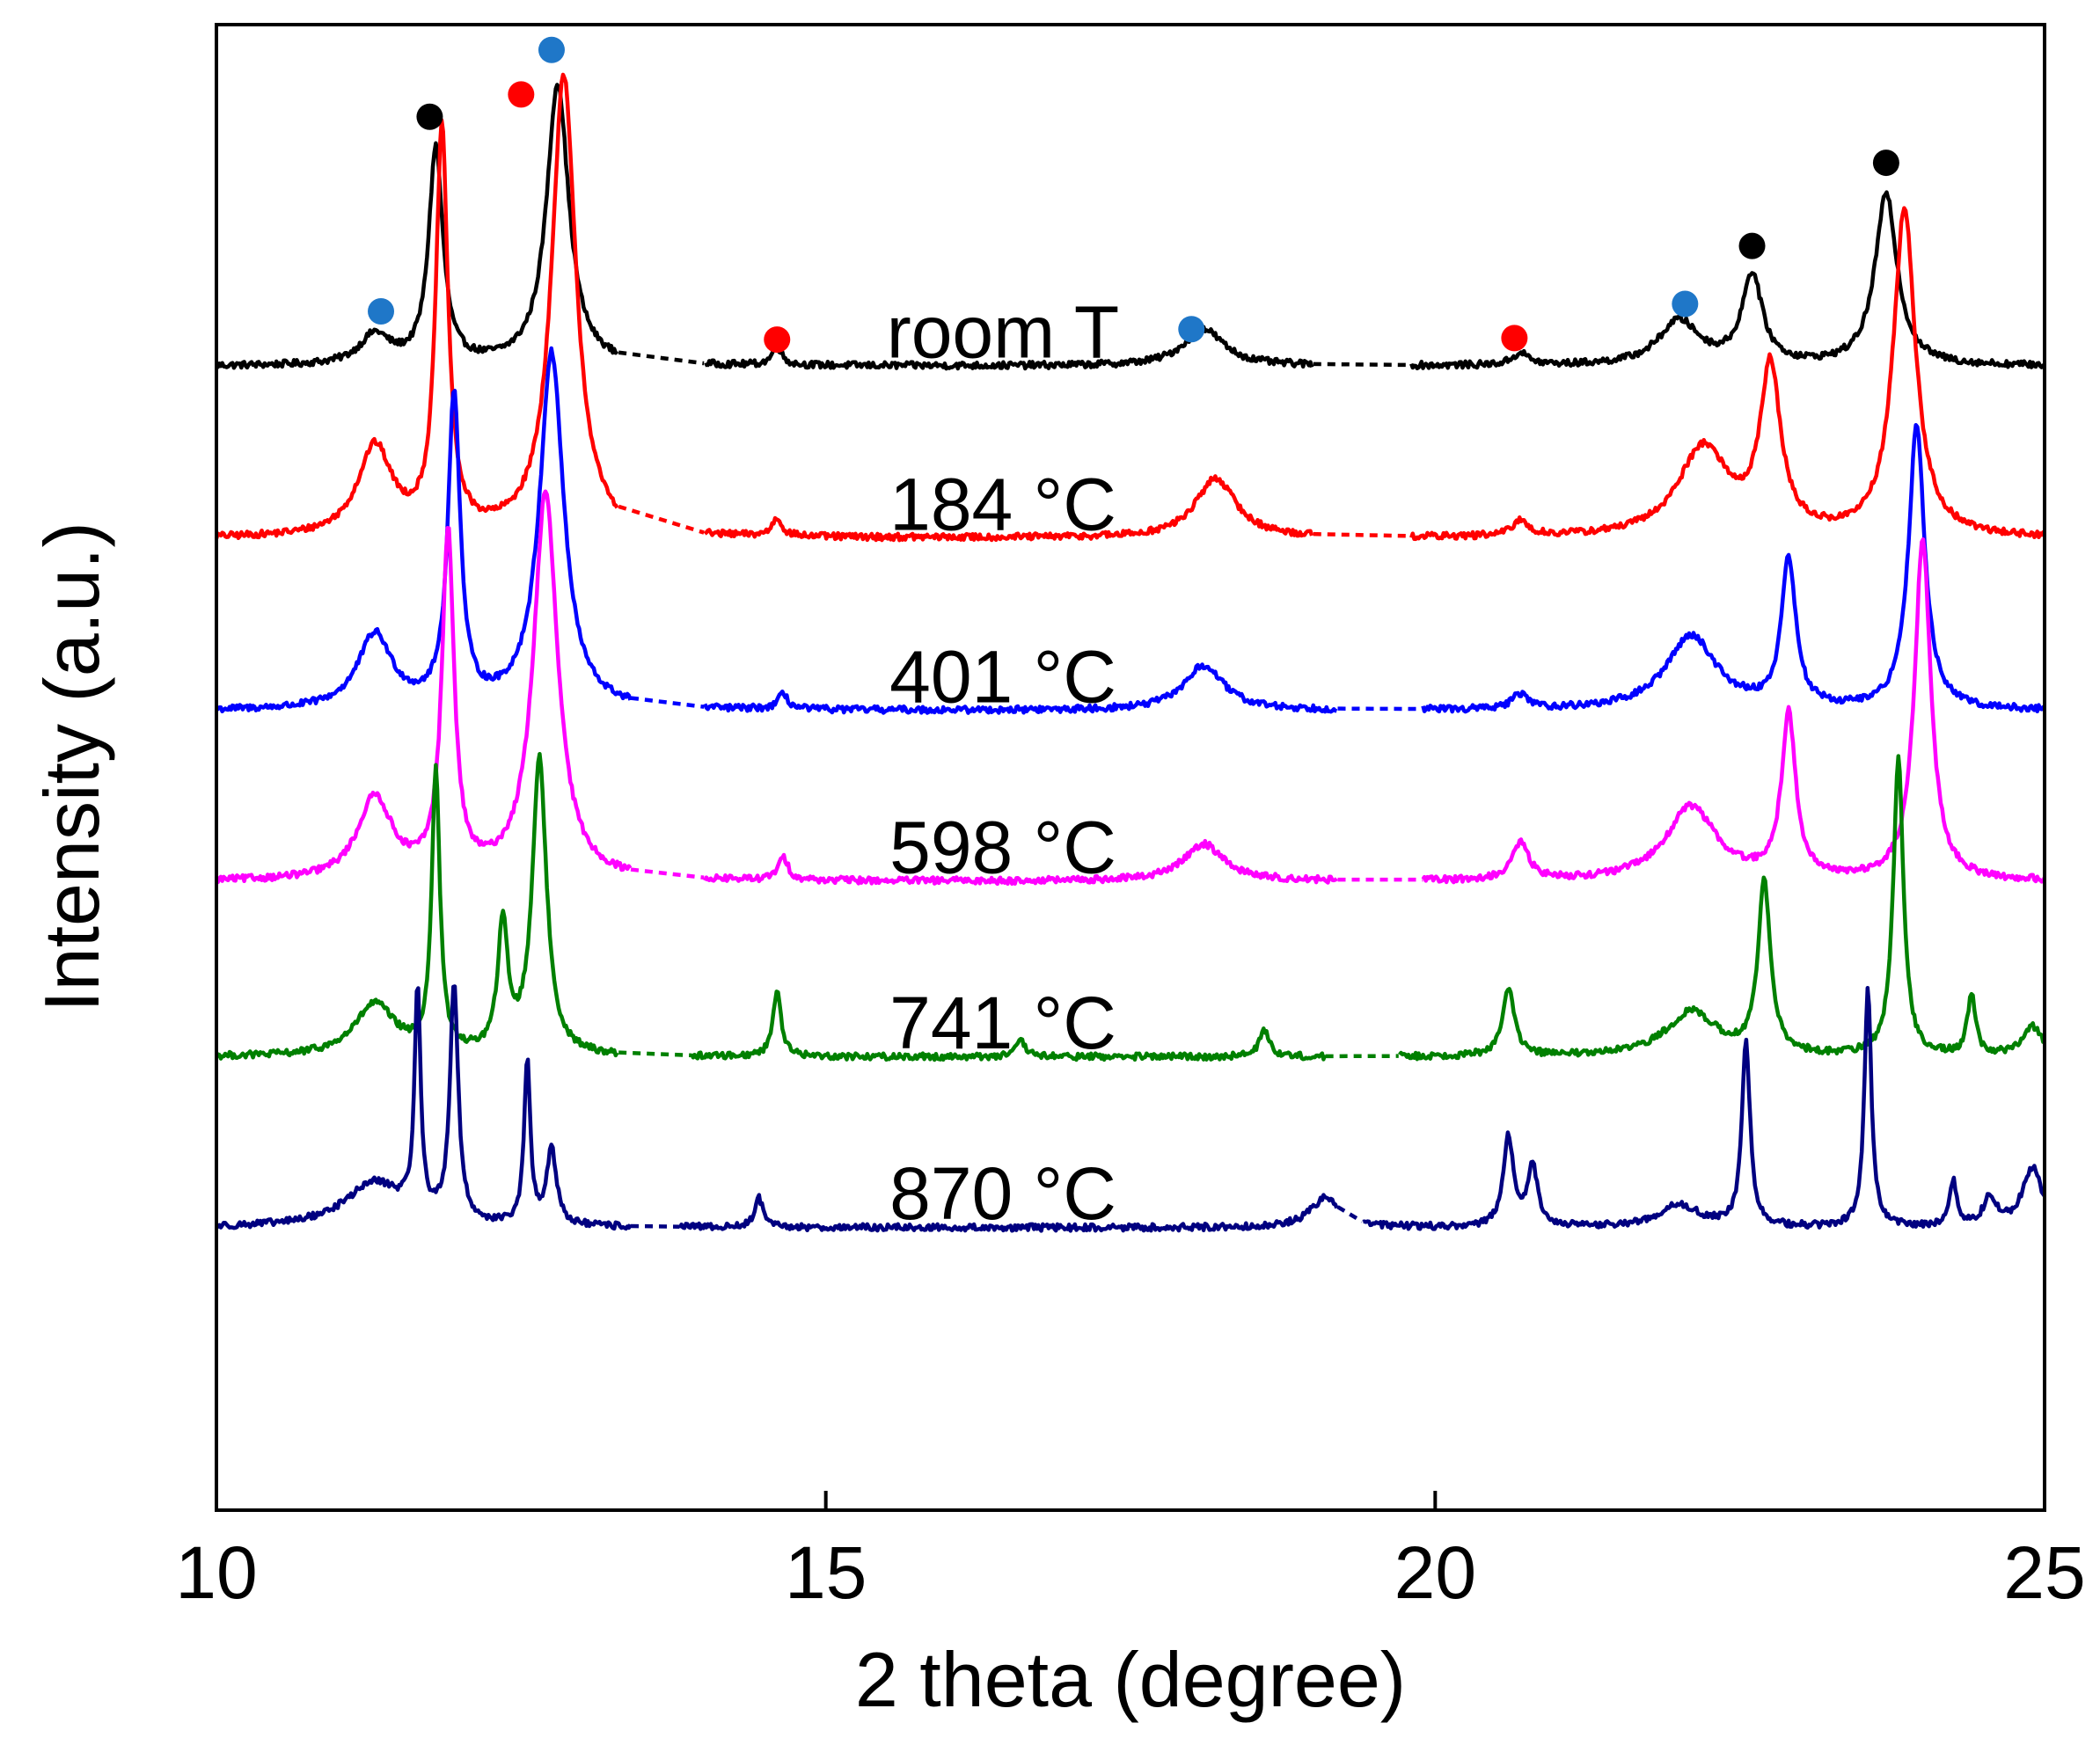 This screenshot has width=2100, height=1745. I want to click on marker-layer, so click(1133, 195).